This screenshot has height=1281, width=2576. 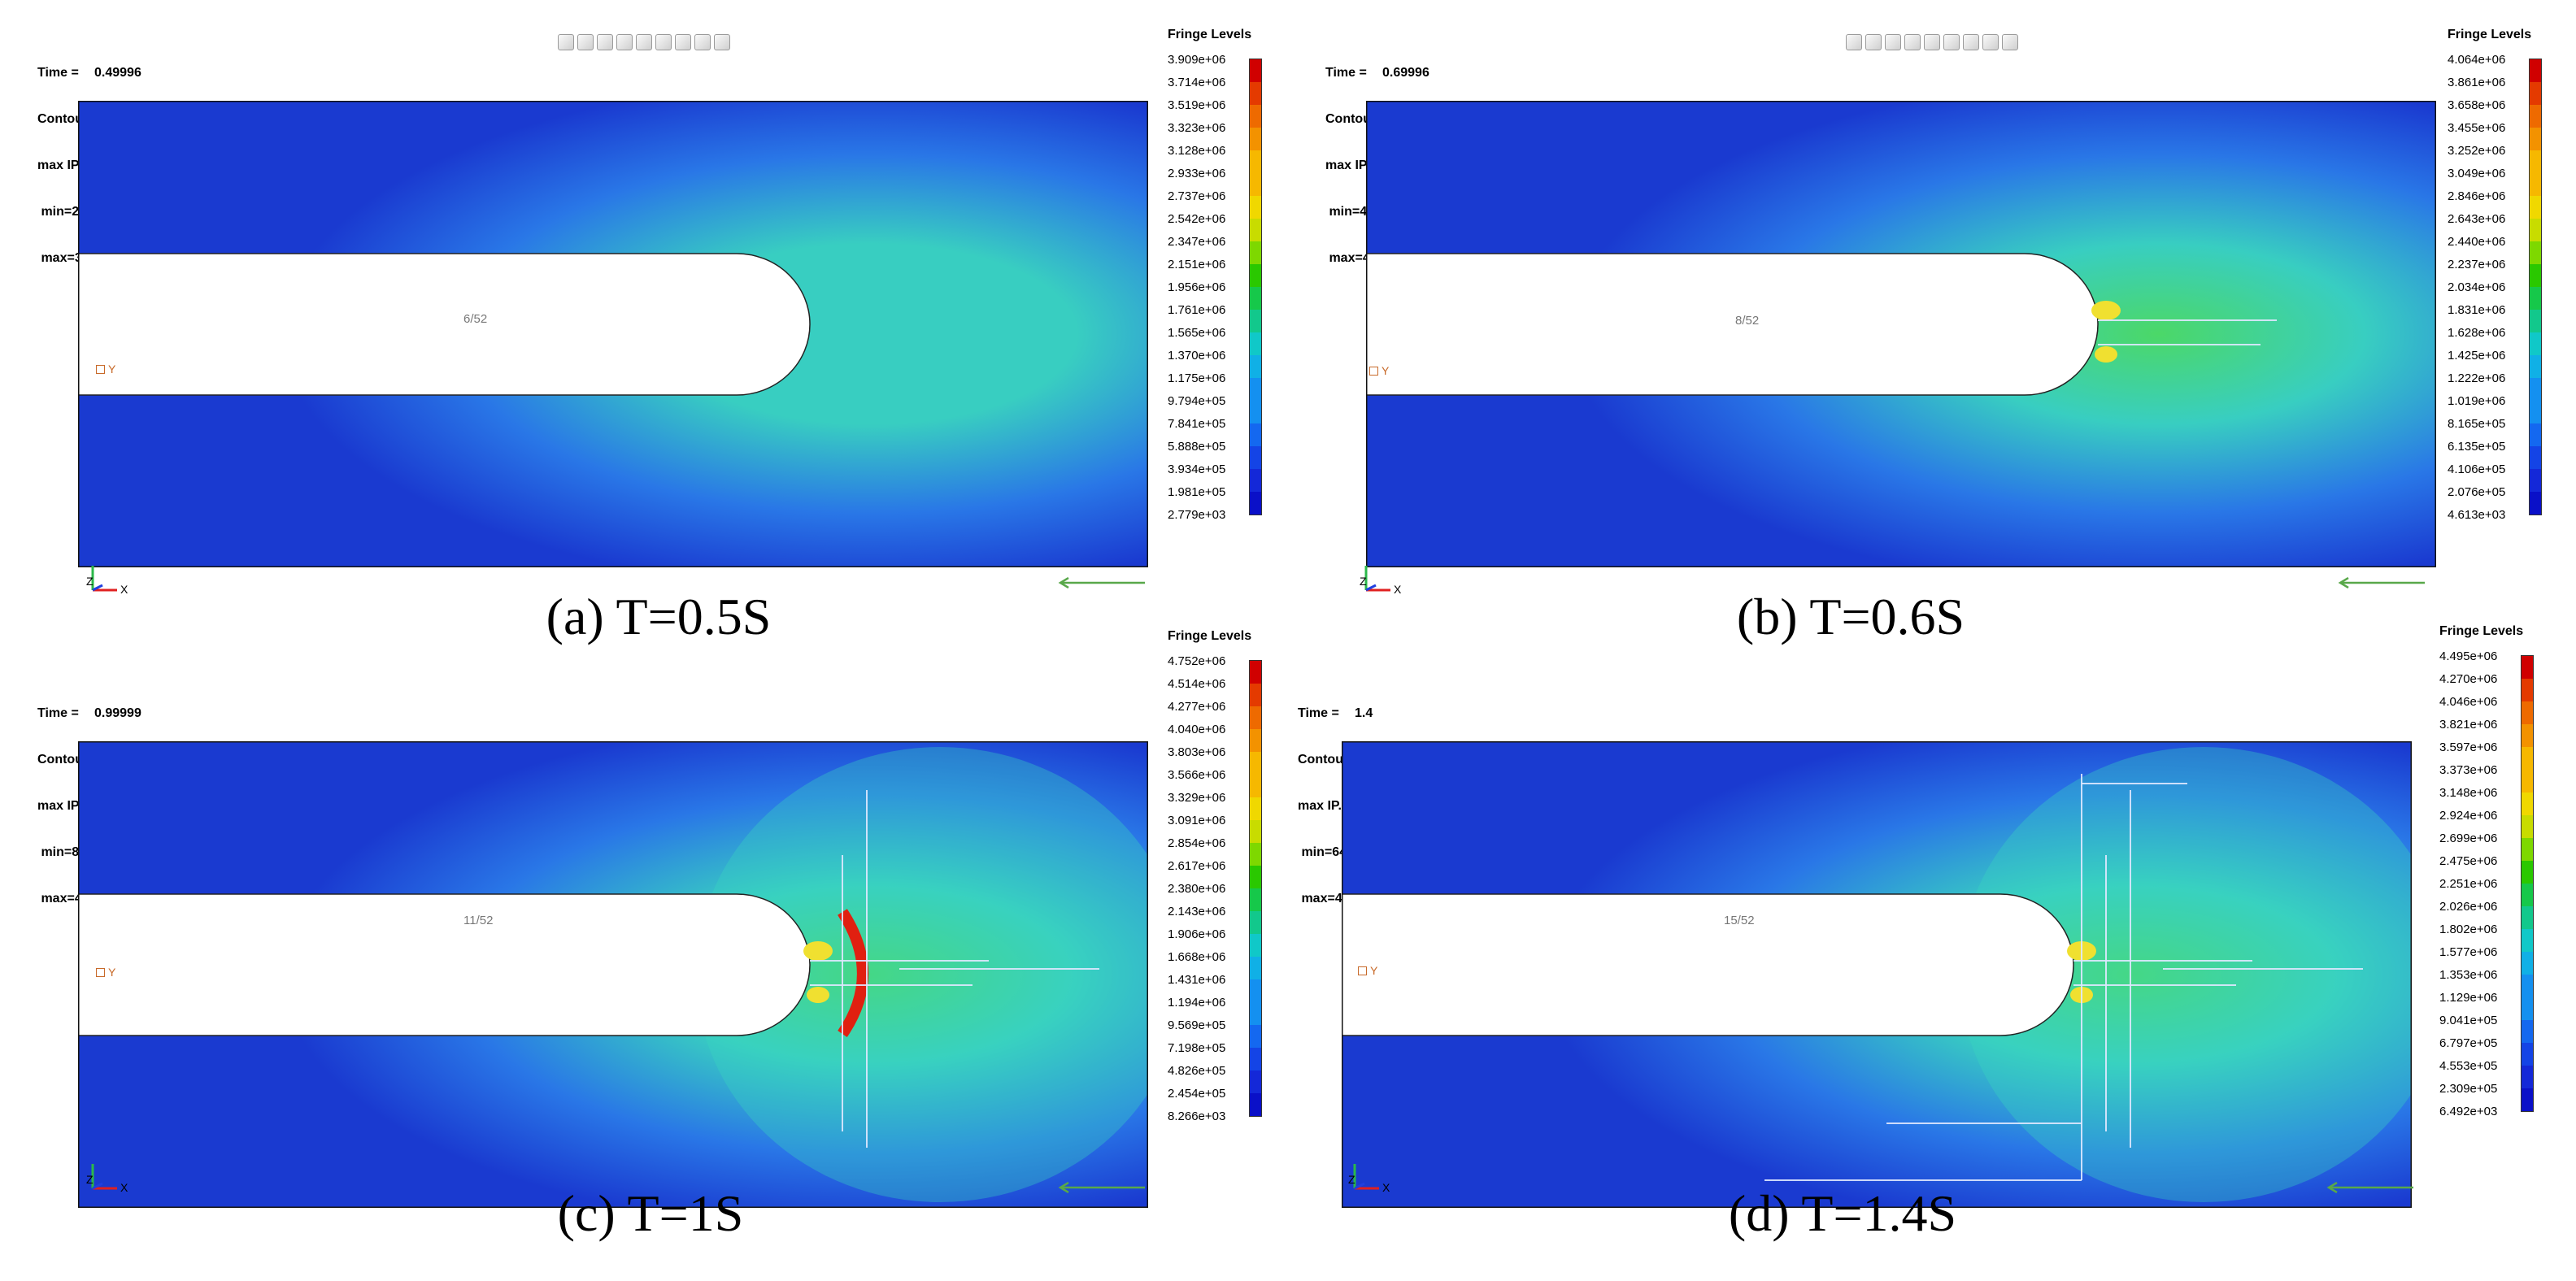 What do you see at coordinates (1197, 447) in the screenshot?
I see `legend-level: 5.888e+05` at bounding box center [1197, 447].